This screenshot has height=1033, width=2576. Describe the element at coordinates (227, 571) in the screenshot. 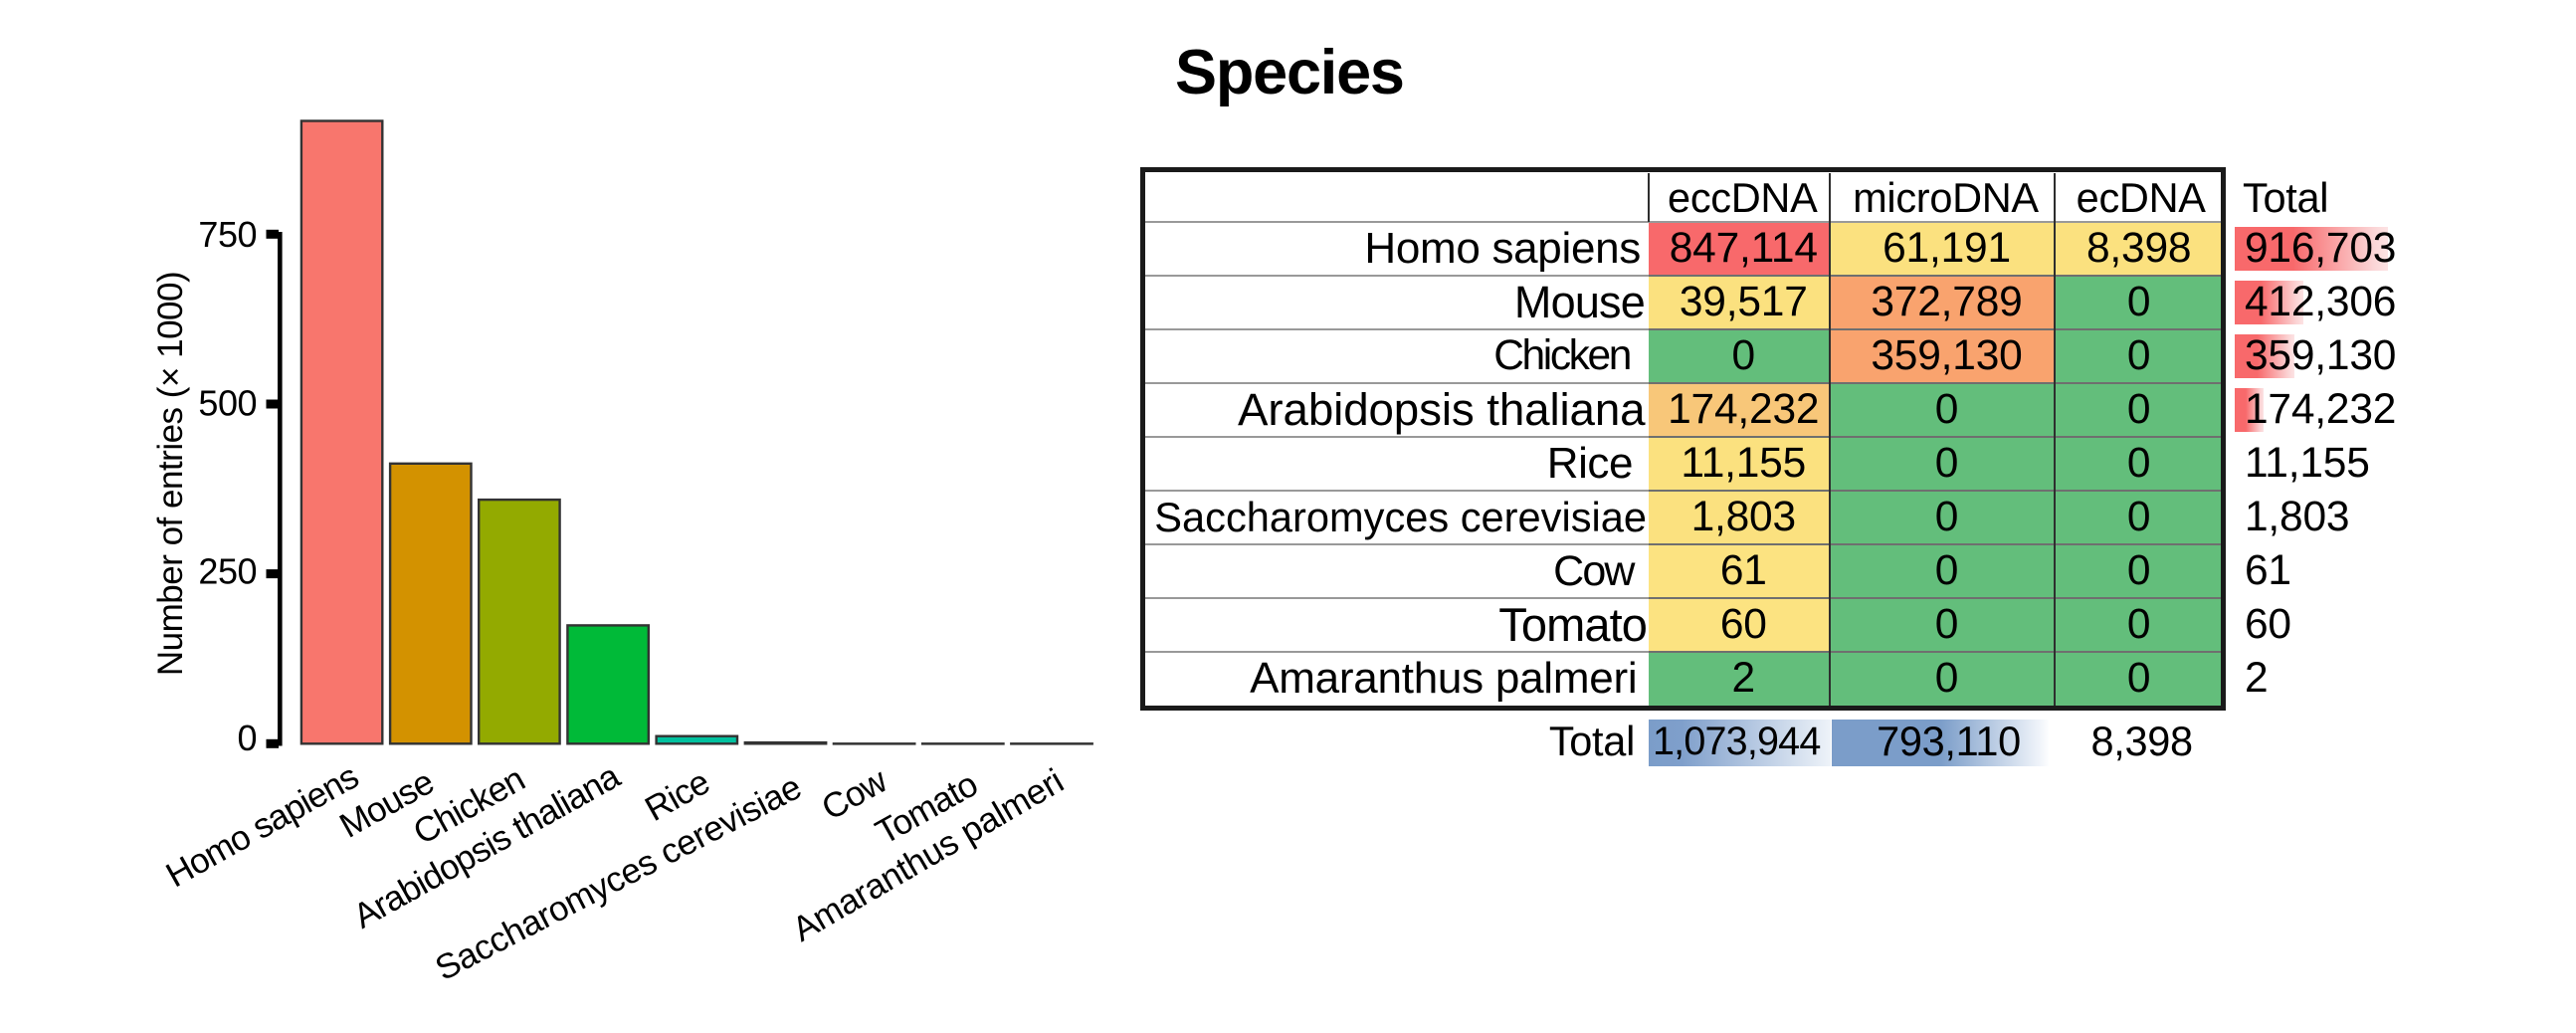

I see `svg-text: 250` at that location.